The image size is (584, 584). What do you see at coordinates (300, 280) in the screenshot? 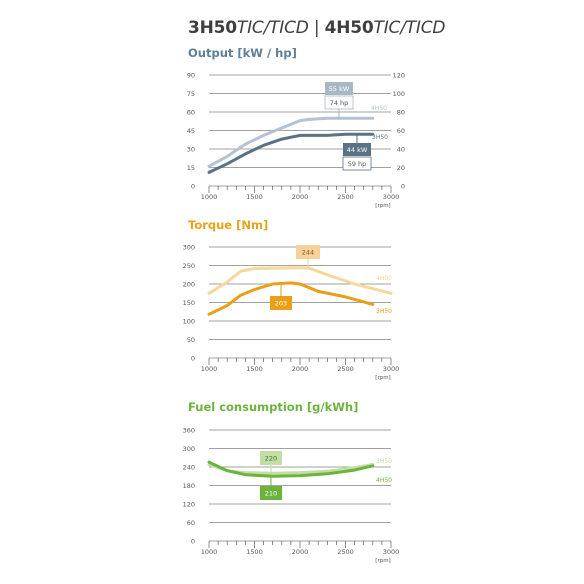
I see `series-line-4h00` at bounding box center [300, 280].